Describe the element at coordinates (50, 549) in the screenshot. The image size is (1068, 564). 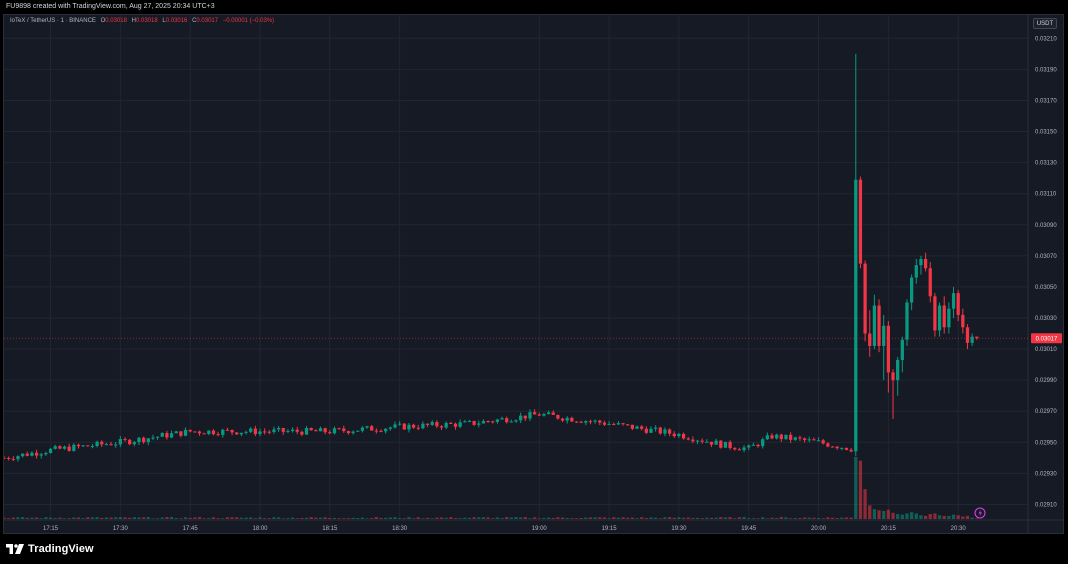
I see `tradingview-logo: TradingView` at that location.